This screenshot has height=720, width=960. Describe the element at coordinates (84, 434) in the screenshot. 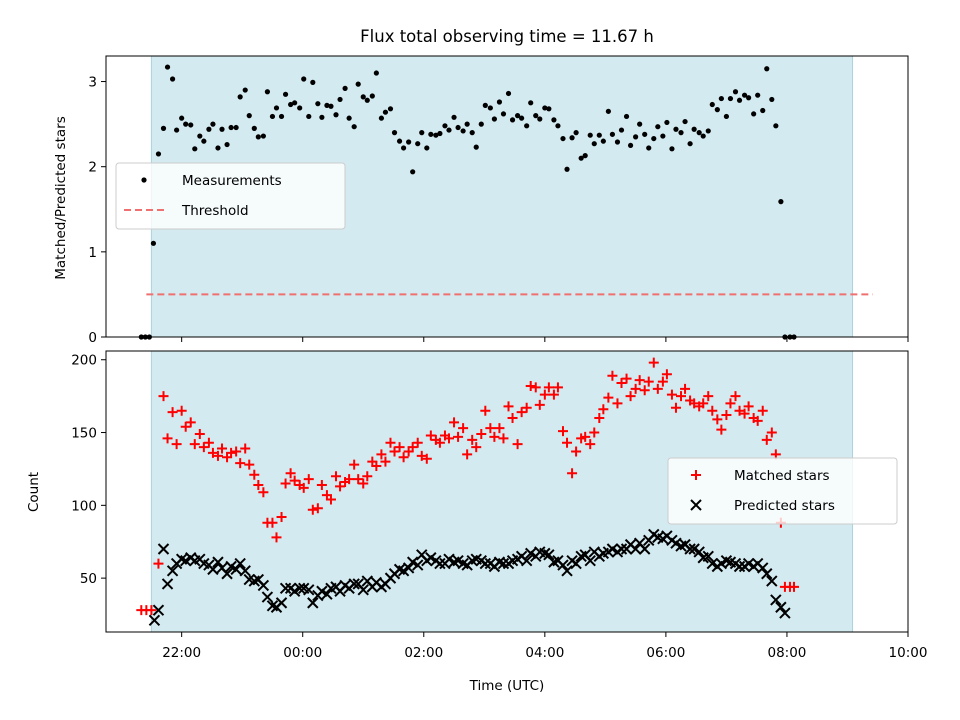

I see `bottom-y-tick-label: 150` at that location.